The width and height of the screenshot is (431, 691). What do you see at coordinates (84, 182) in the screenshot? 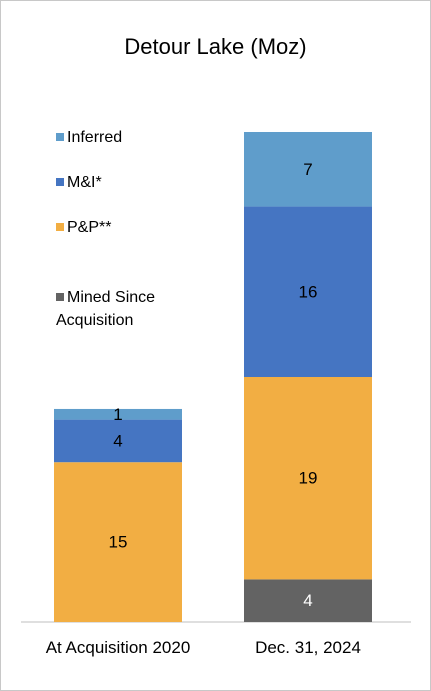
I see `legend-label: M&I*` at bounding box center [84, 182].